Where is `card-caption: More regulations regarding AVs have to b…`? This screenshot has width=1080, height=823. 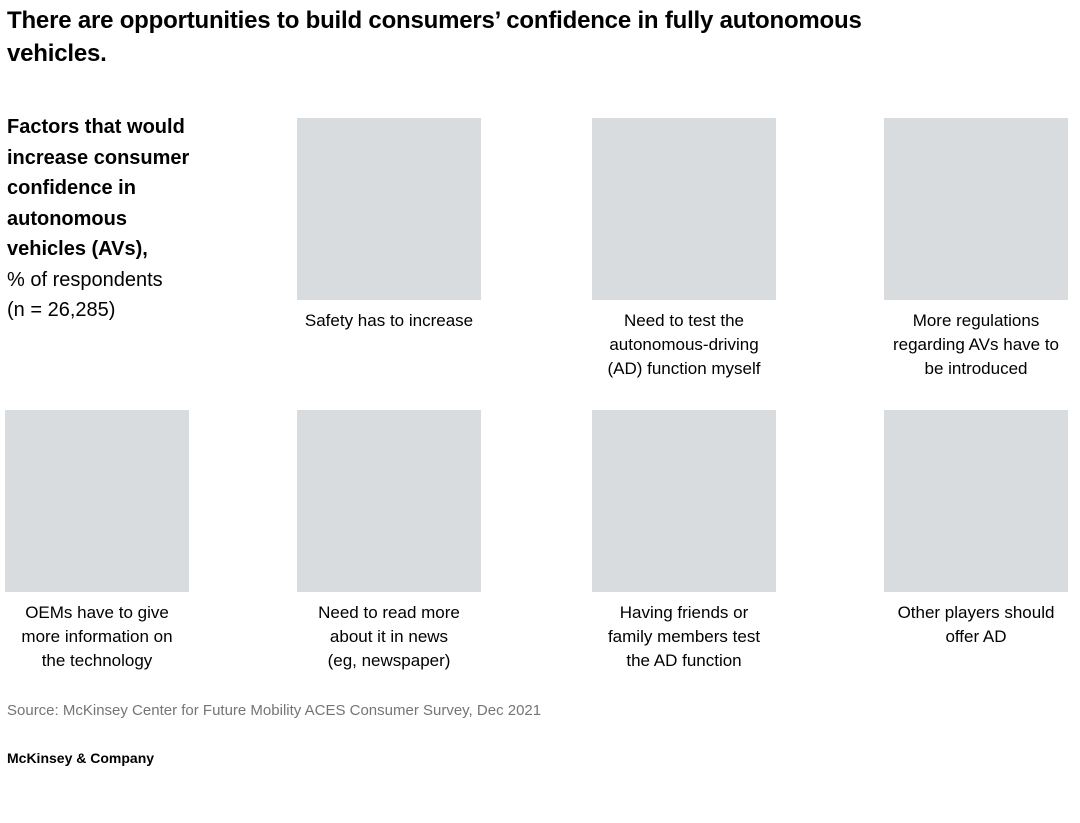 card-caption: More regulations regarding AVs have to b… is located at coordinates (975, 344).